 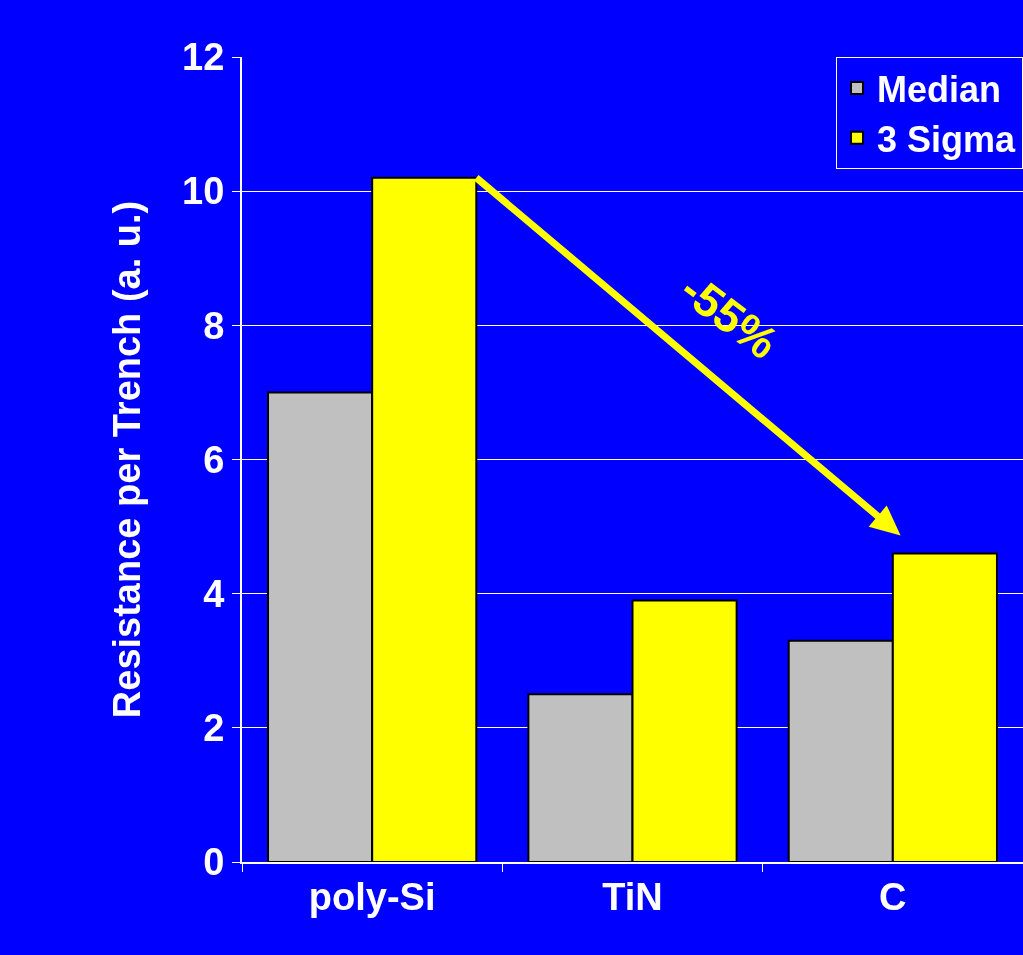 I want to click on y-tick-label: 0, so click(x=214, y=862).